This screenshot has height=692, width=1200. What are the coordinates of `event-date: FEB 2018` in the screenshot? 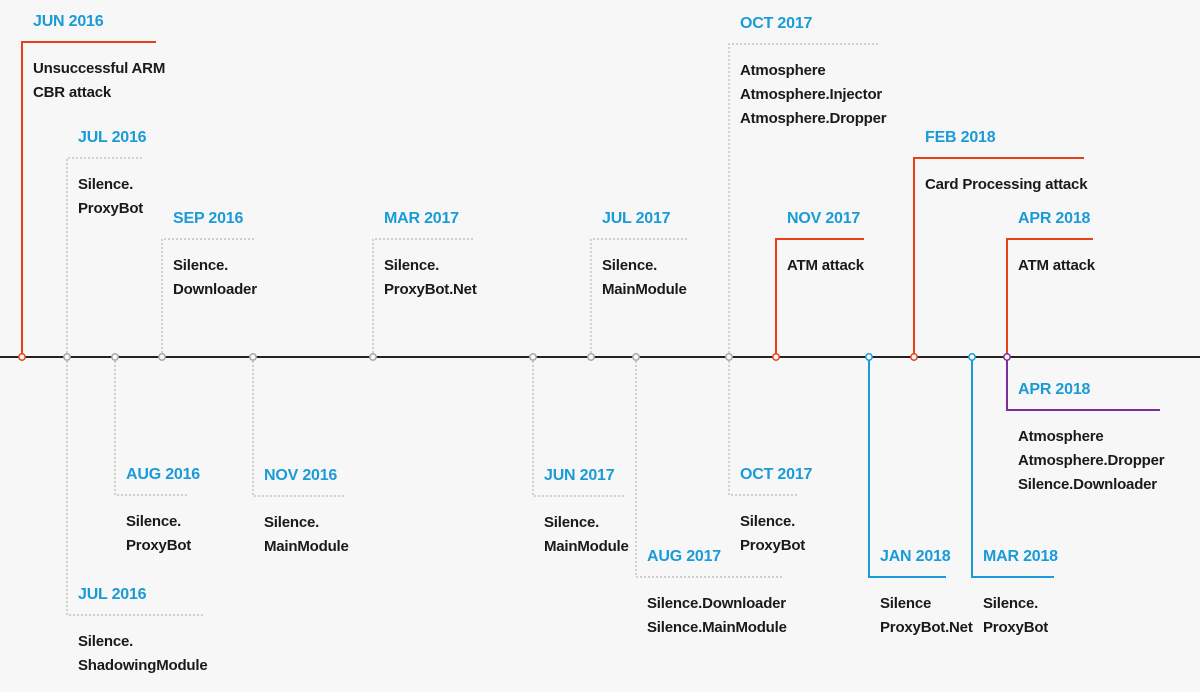 It's located at (960, 137).